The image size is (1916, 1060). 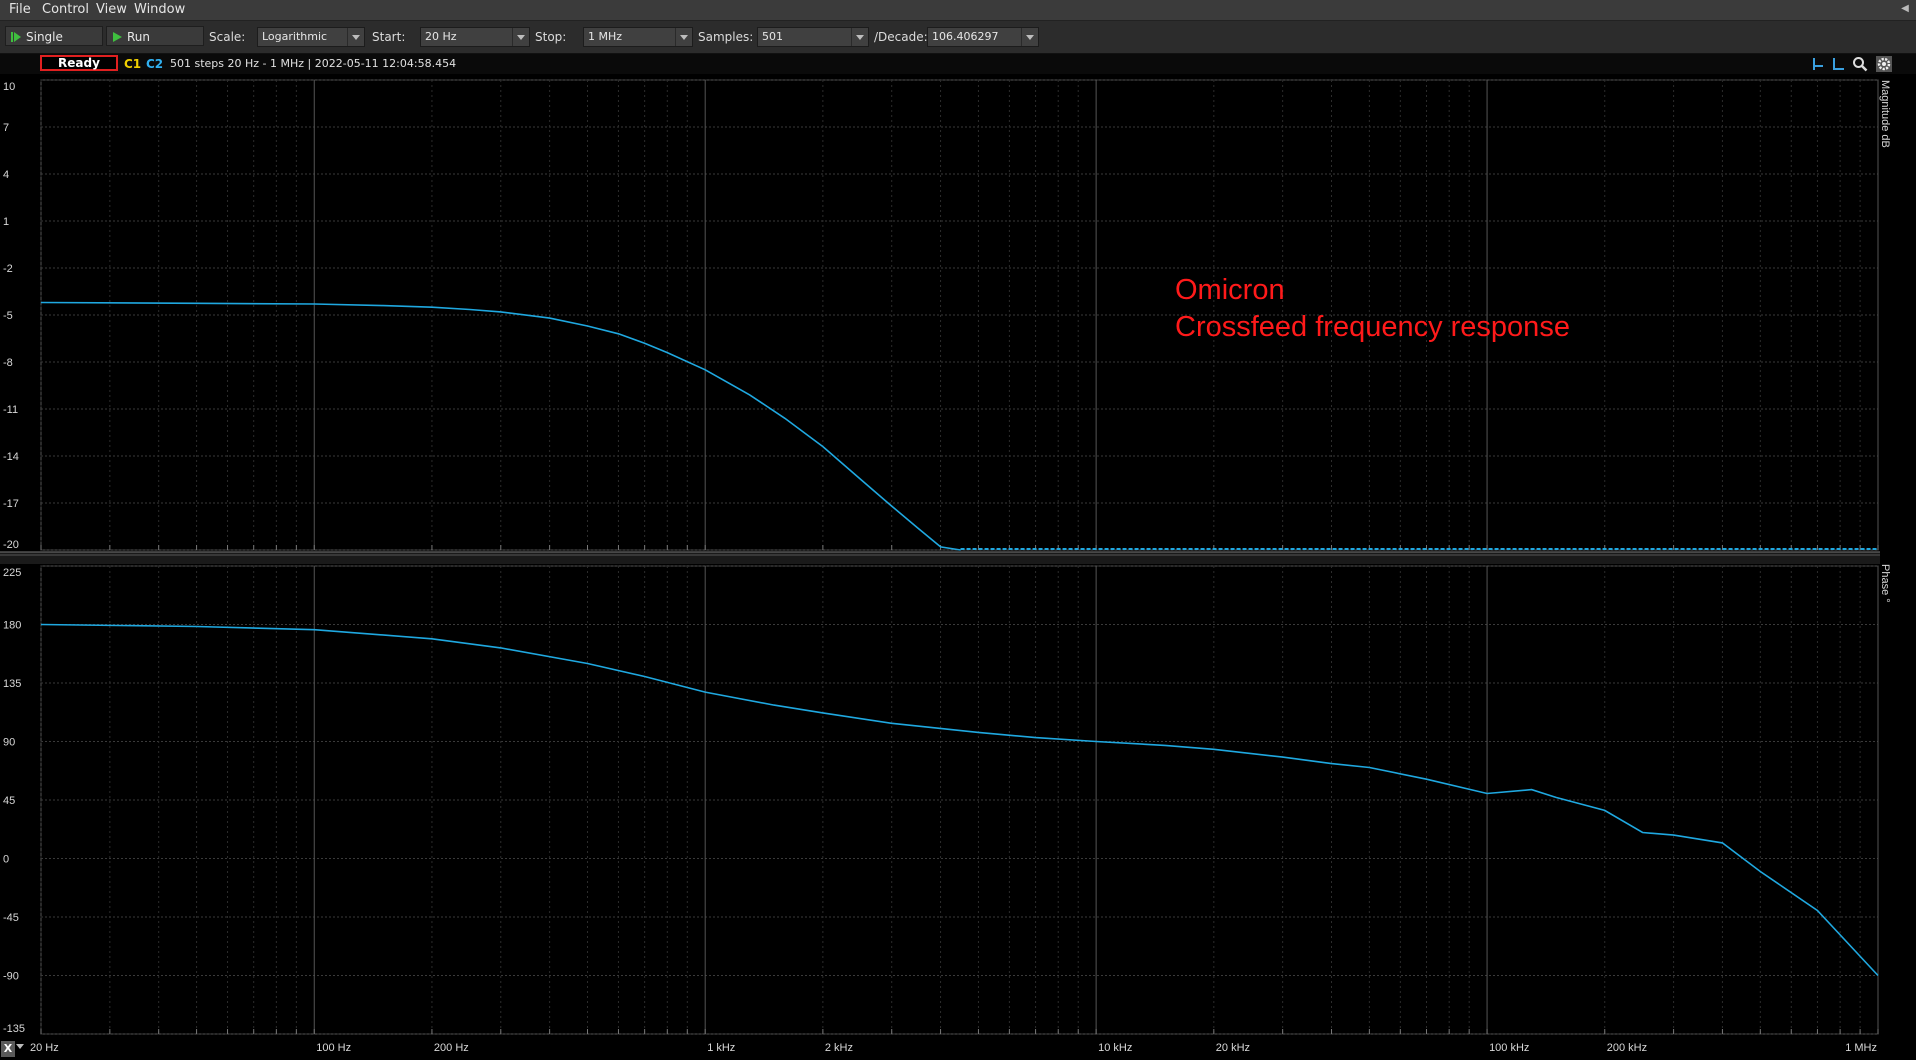 What do you see at coordinates (1233, 1048) in the screenshot?
I see `x-tick-label: 20 kHz` at bounding box center [1233, 1048].